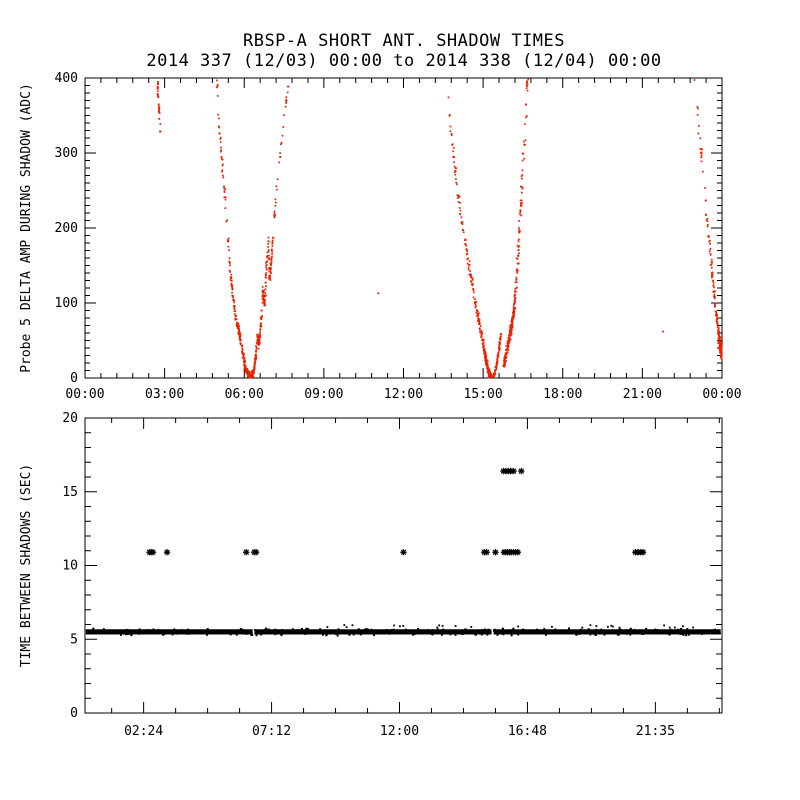  Describe the element at coordinates (143, 731) in the screenshot. I see `x-tick-label: 02:24` at that location.